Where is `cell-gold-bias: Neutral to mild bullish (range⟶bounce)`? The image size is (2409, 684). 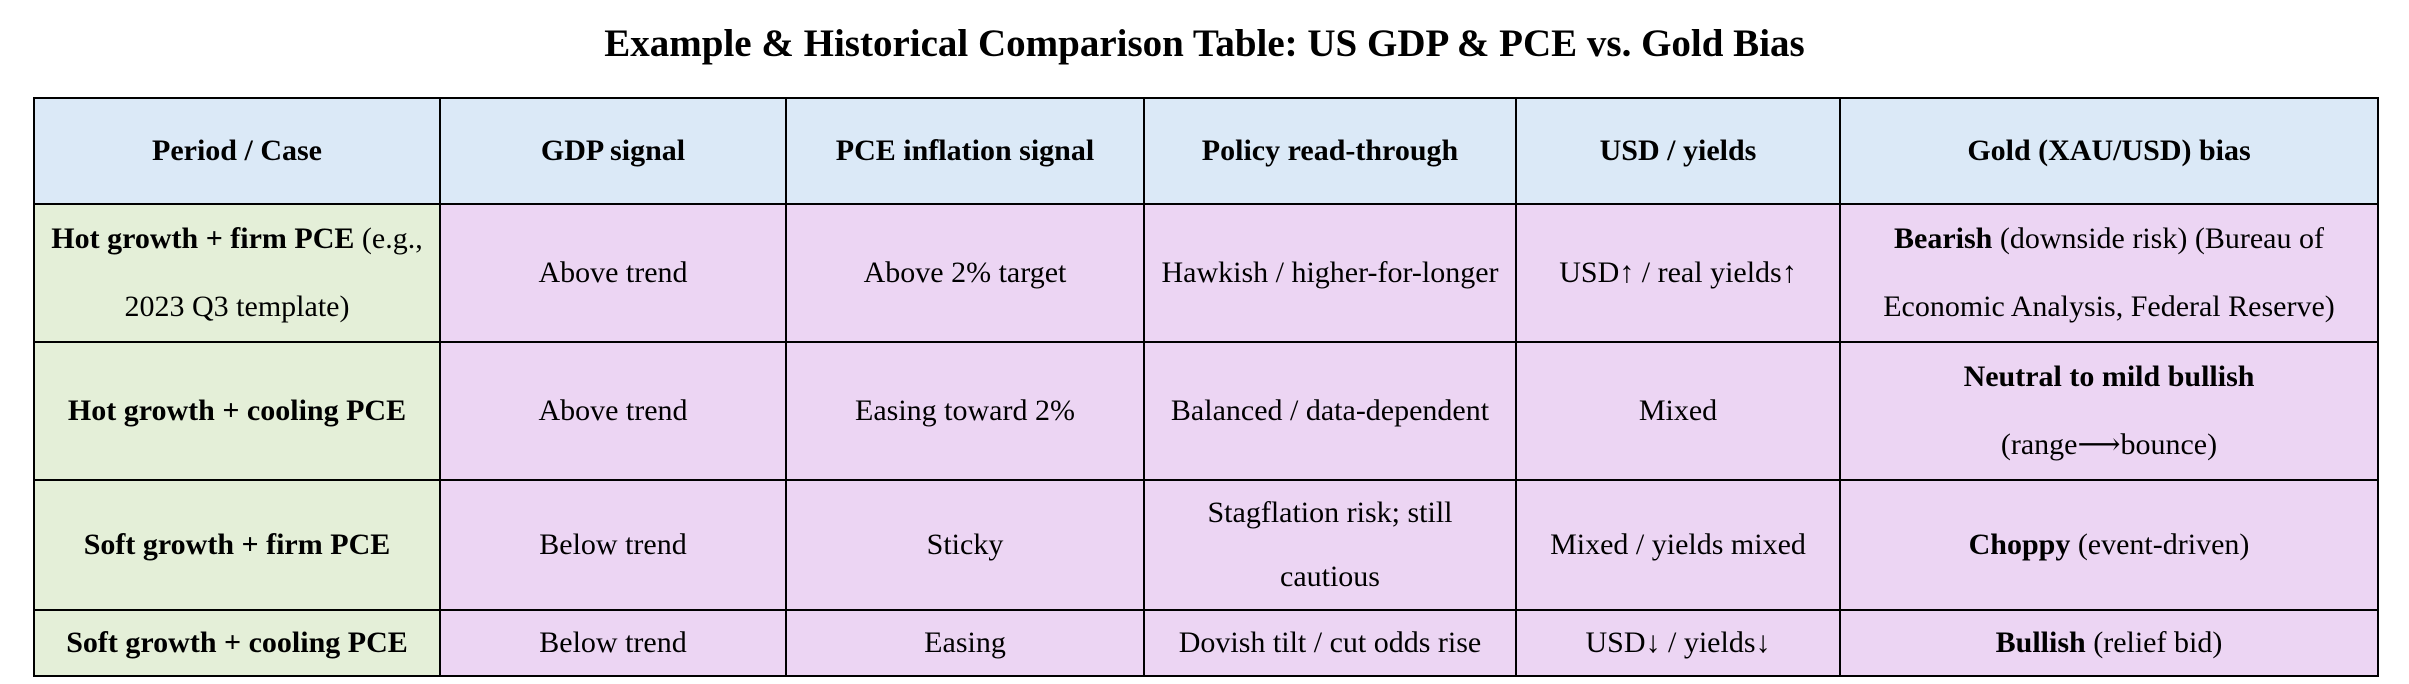 cell-gold-bias: Neutral to mild bullish (range⟶bounce) is located at coordinates (2109, 411).